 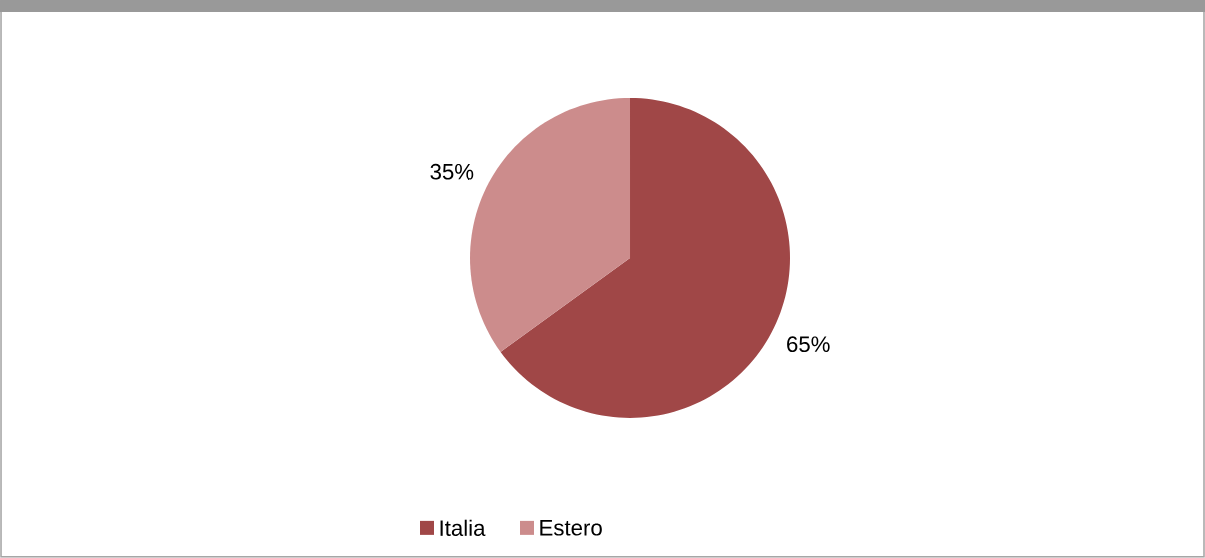 I want to click on legend-label: Estero, so click(x=571, y=528).